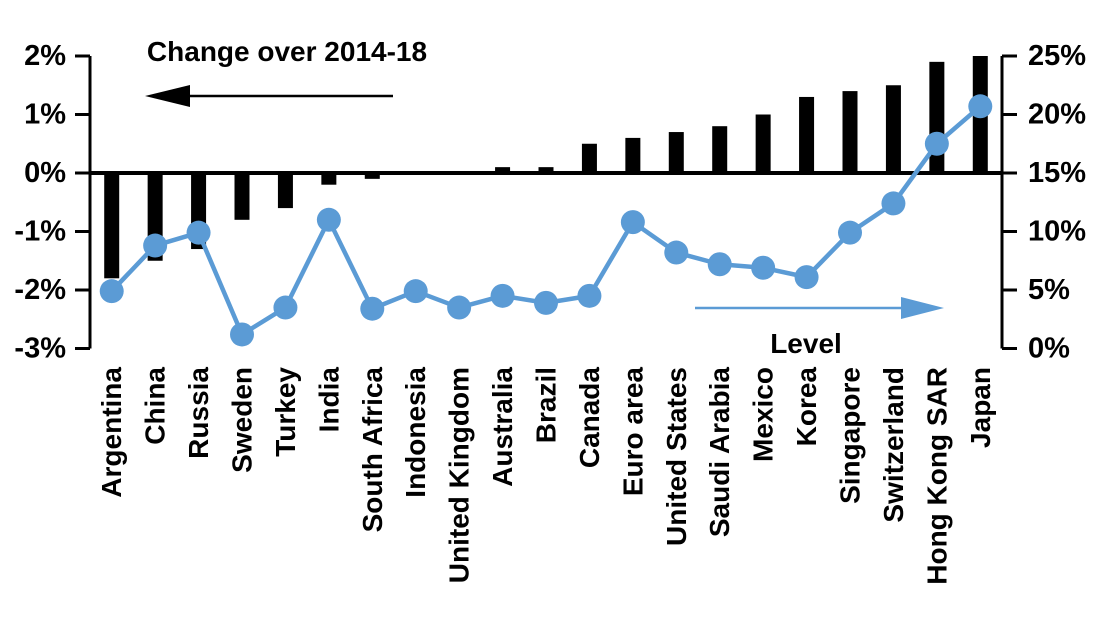  I want to click on category-label: Euro area, so click(632, 432).